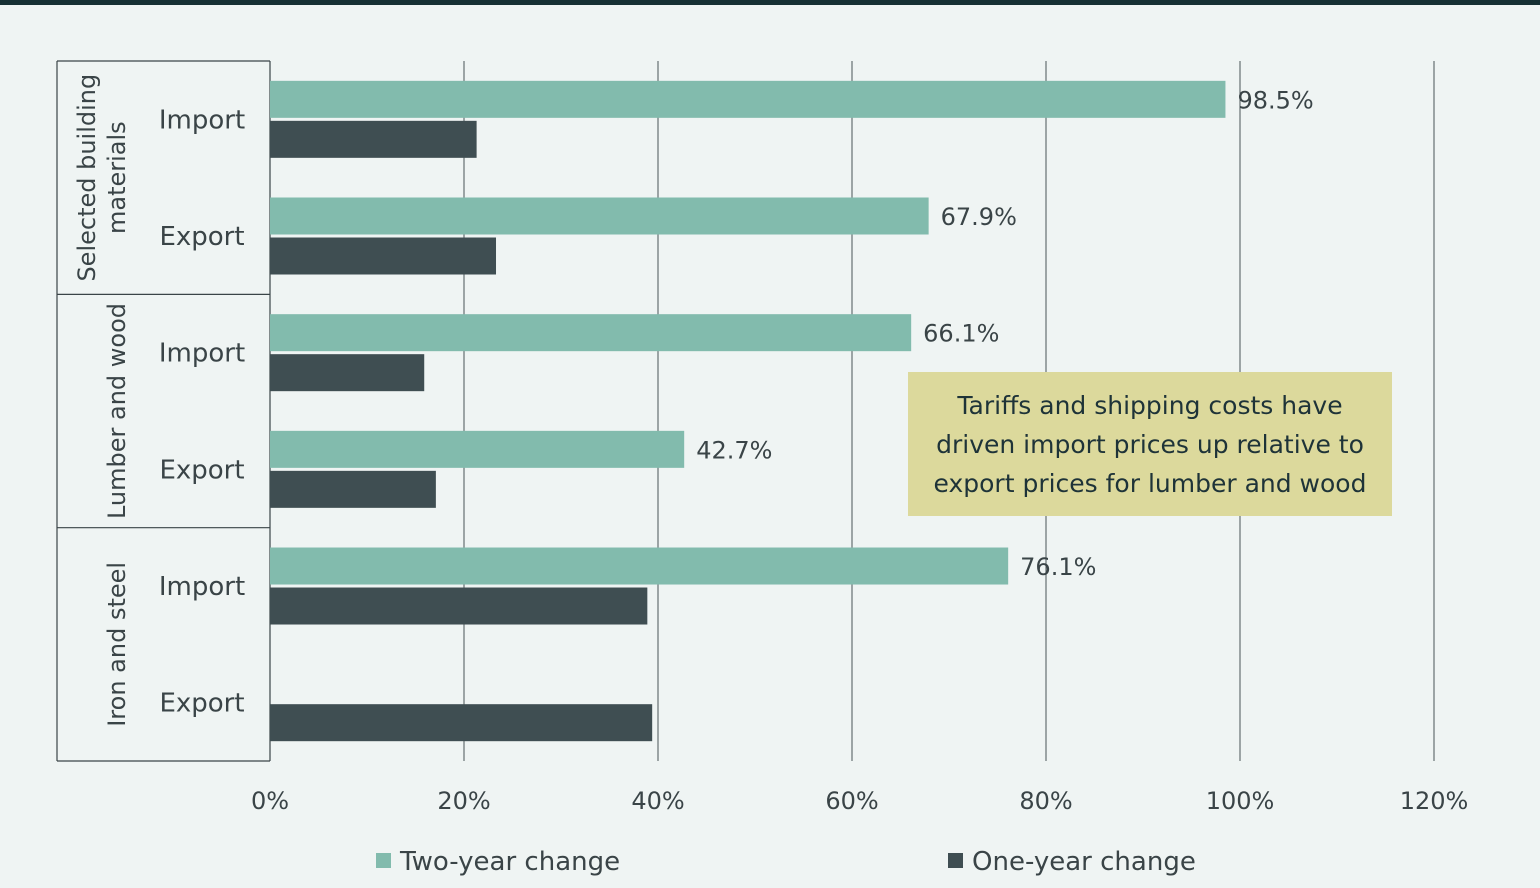 This screenshot has width=1540, height=888. Describe the element at coordinates (87, 178) in the screenshot. I see `group-label-line: Selected building` at that location.